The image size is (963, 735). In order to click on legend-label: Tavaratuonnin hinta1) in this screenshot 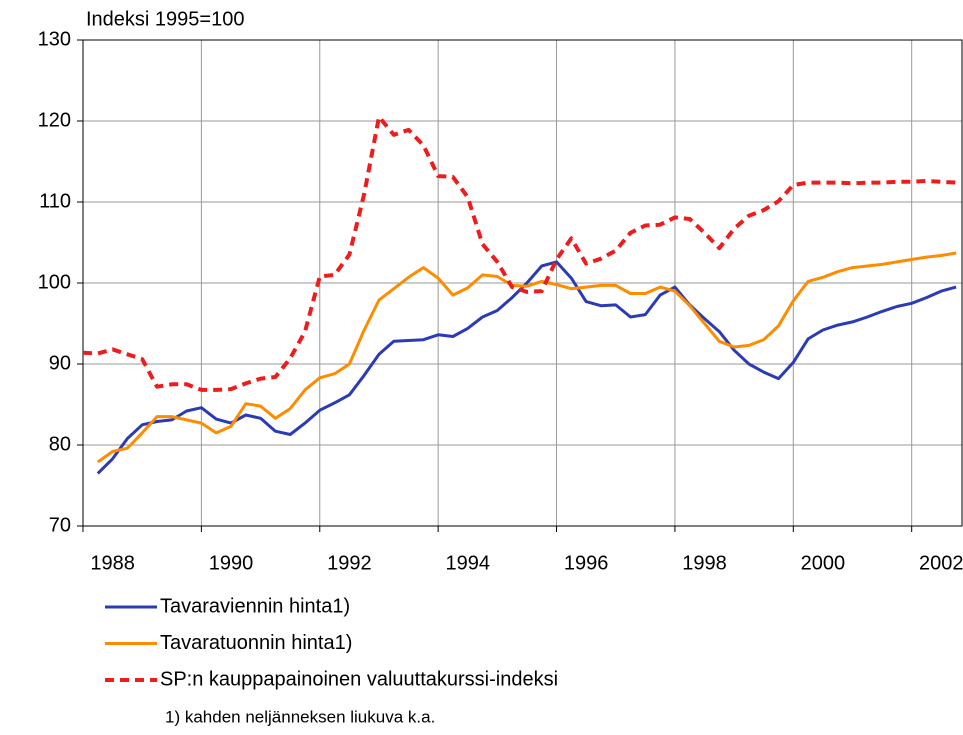, I will do `click(256, 643)`.